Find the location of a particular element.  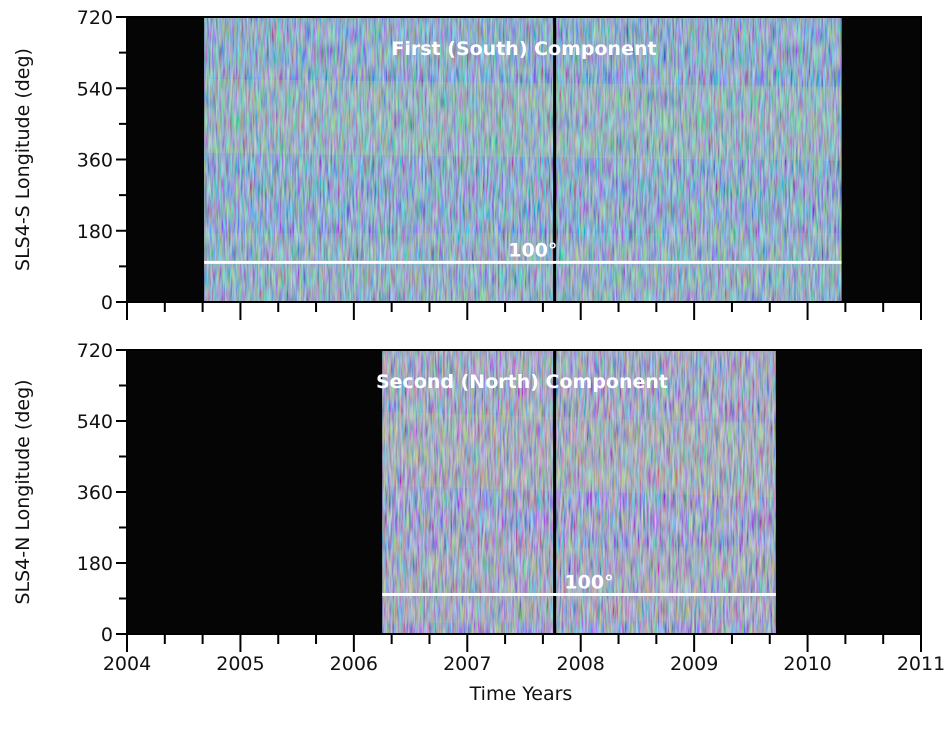

x-tick-label: 2008 is located at coordinates (581, 664).